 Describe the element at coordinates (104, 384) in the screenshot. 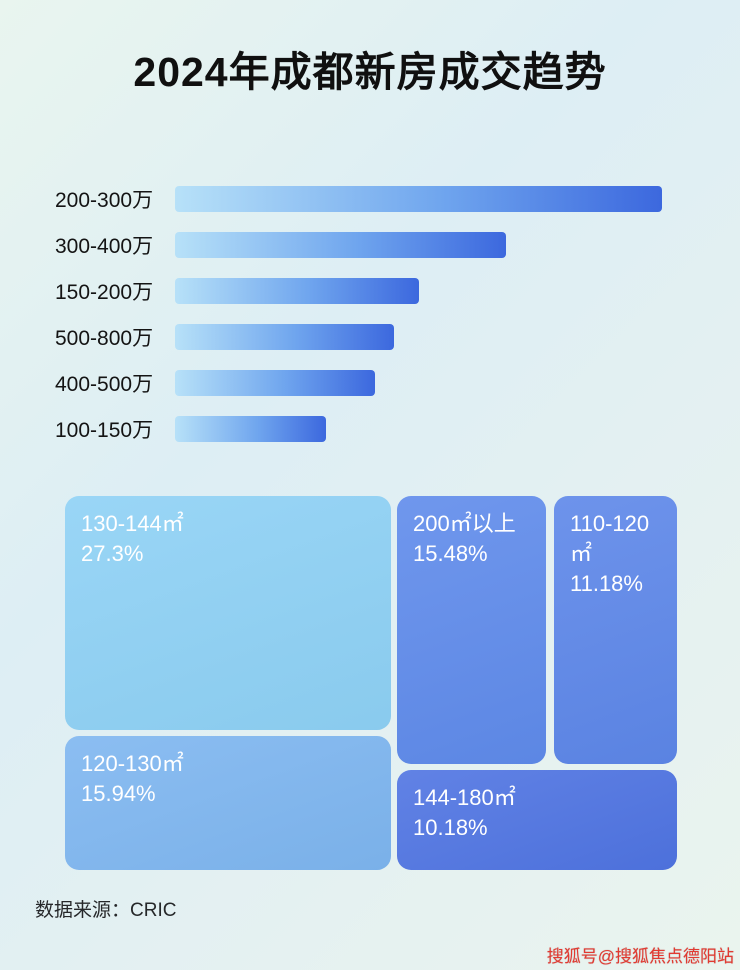

I see `bar-label: 400-500万` at that location.